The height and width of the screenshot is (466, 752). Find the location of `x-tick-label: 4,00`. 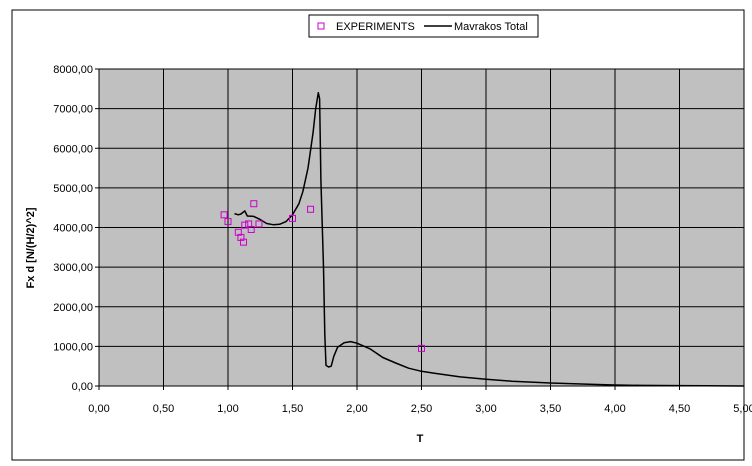

x-tick-label: 4,00 is located at coordinates (614, 409).